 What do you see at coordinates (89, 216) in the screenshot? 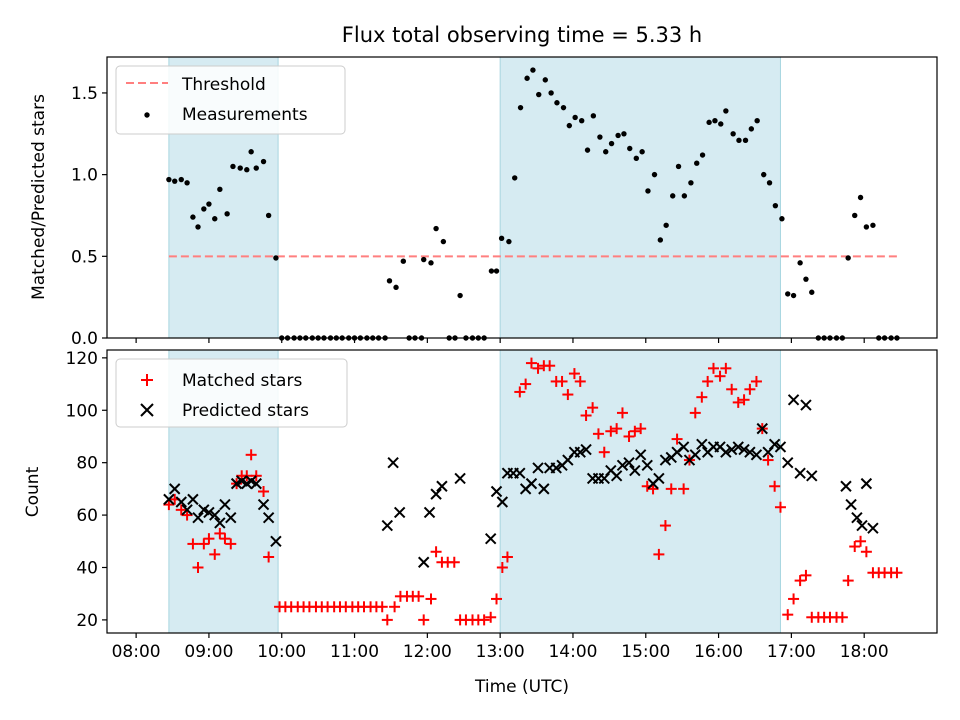
I see `top-y-ticks: 0.0 0.5 1.0 1.5` at bounding box center [89, 216].